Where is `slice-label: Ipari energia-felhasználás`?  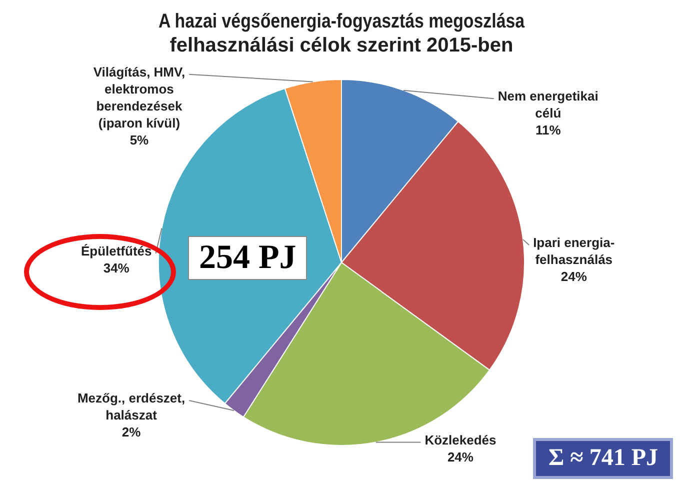
slice-label: Ipari energia-felhasználás is located at coordinates (574, 251).